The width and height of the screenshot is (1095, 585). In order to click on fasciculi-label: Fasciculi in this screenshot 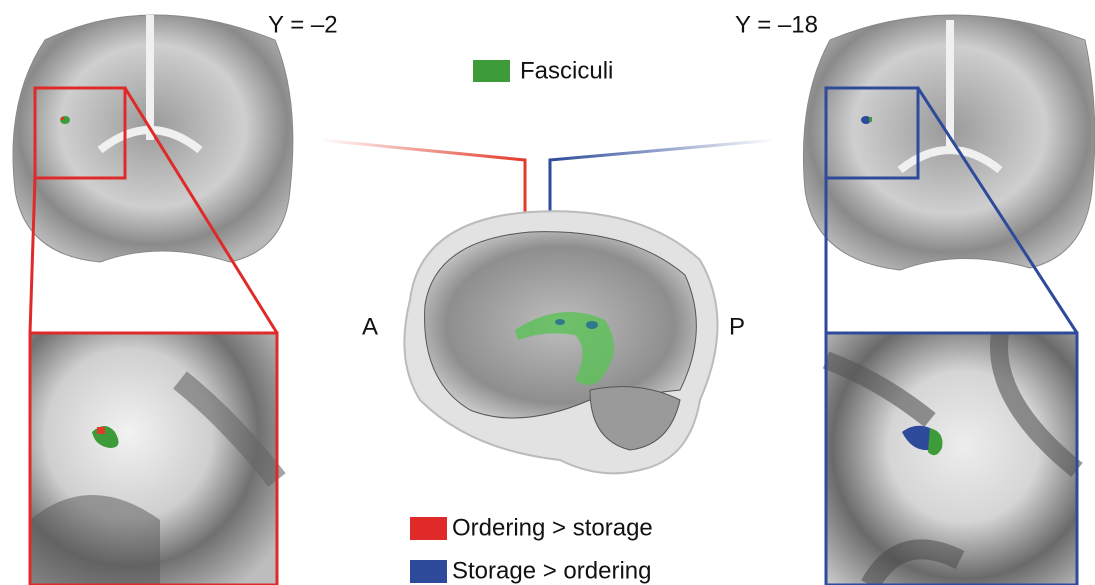, I will do `click(566, 70)`.